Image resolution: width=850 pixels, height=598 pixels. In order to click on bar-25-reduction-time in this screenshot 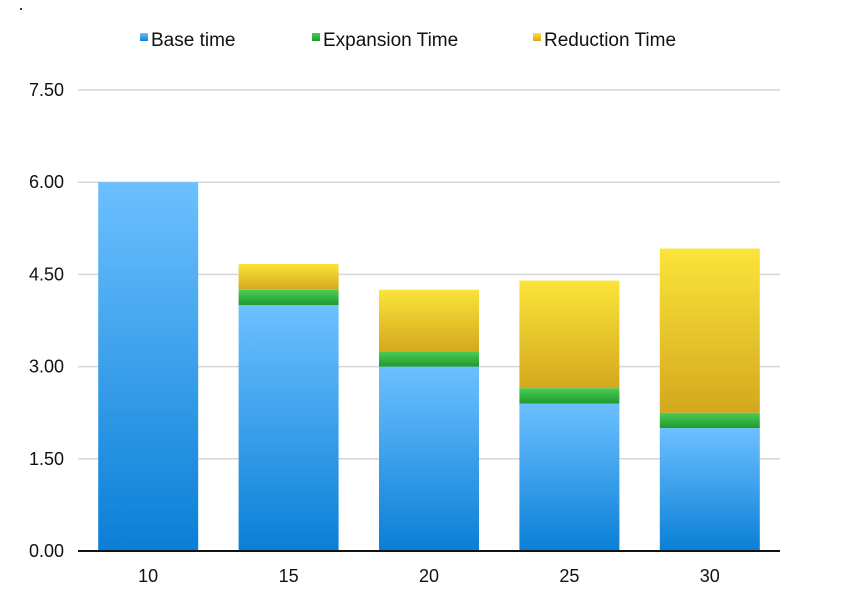, I will do `click(569, 334)`.